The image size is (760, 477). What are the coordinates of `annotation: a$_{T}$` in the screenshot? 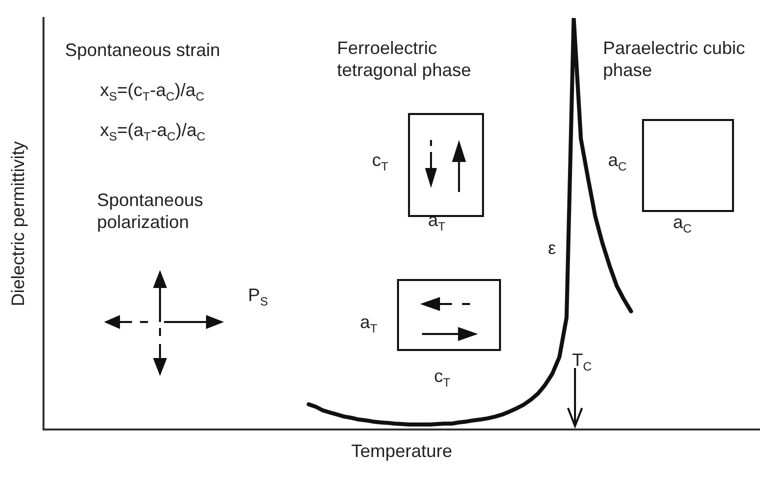 It's located at (369, 324).